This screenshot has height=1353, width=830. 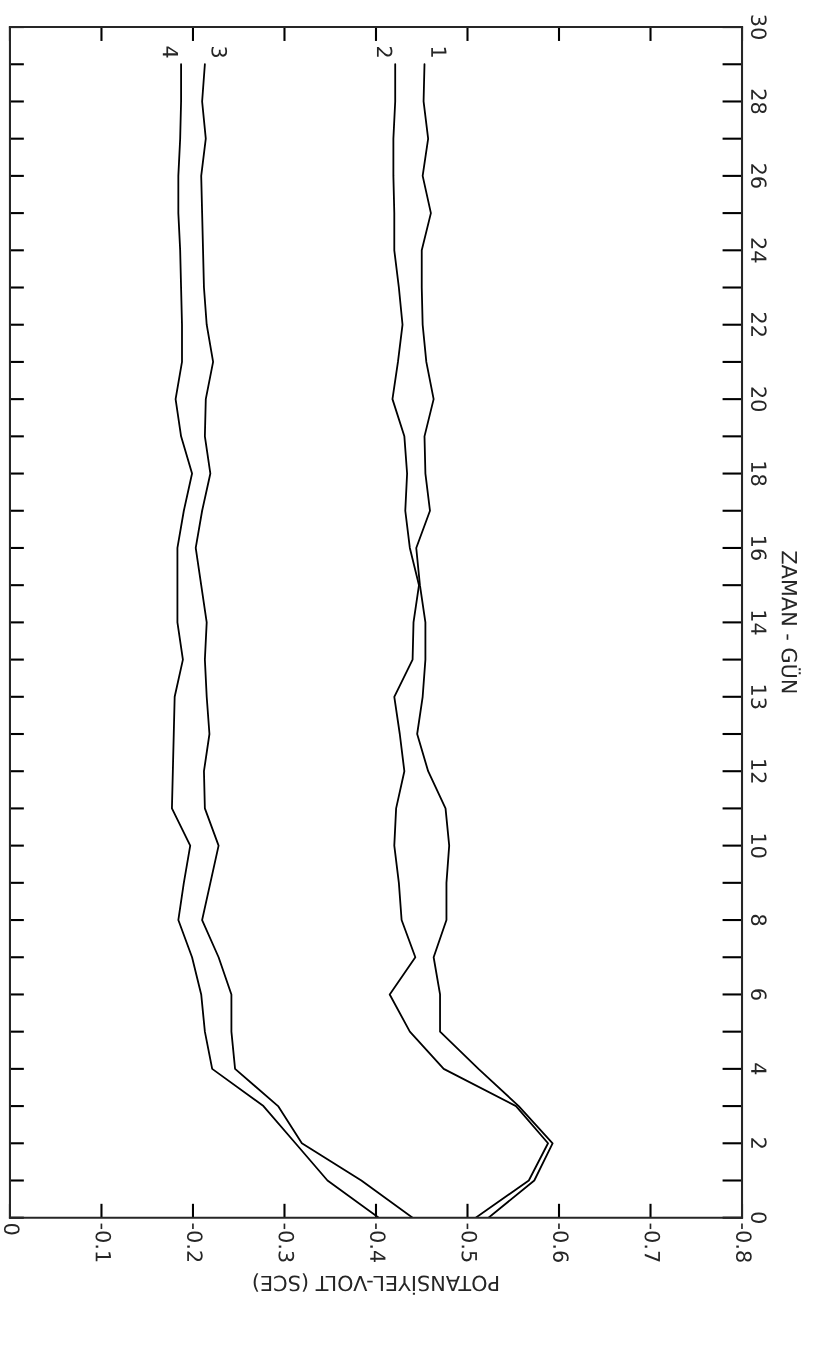 What do you see at coordinates (759, 324) in the screenshot?
I see `y-tick-label: 22` at bounding box center [759, 324].